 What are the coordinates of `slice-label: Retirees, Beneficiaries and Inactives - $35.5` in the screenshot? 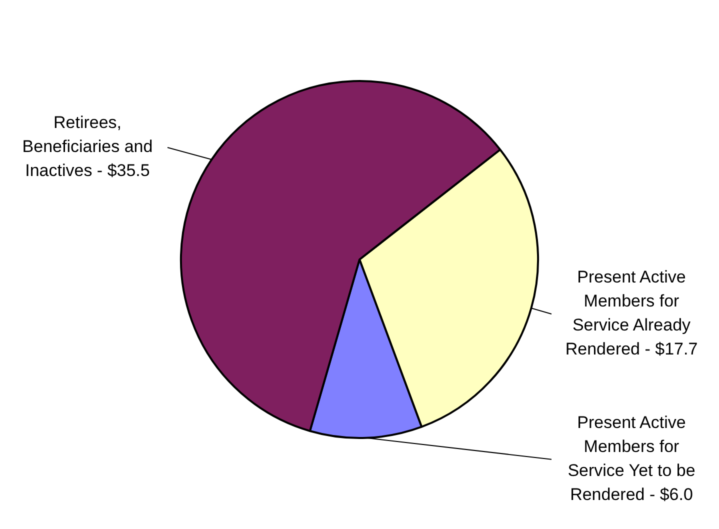 It's located at (87, 146).